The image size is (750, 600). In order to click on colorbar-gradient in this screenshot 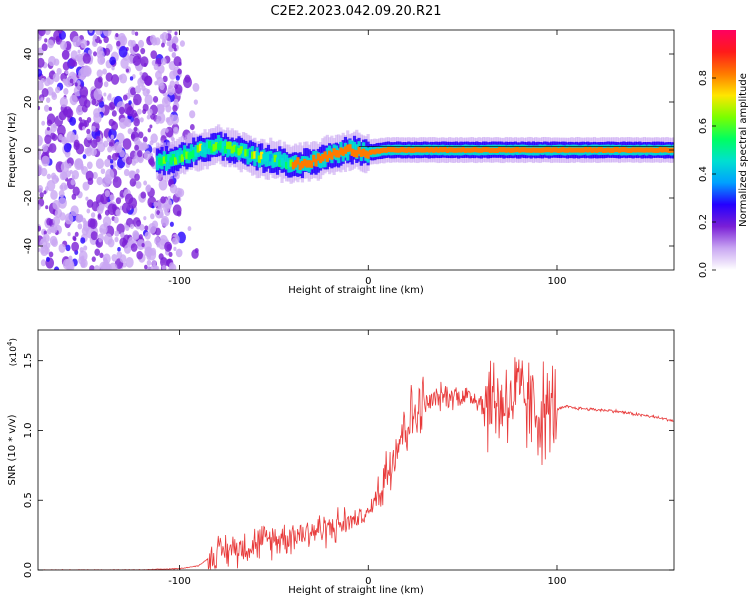, I will do `click(724, 150)`.